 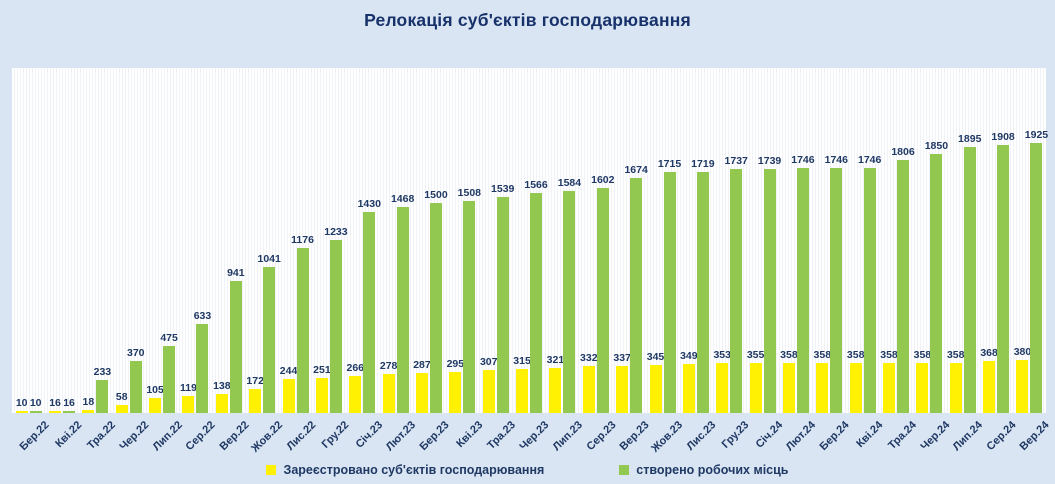 I want to click on bar-wrap: 1715, so click(x=669, y=285).